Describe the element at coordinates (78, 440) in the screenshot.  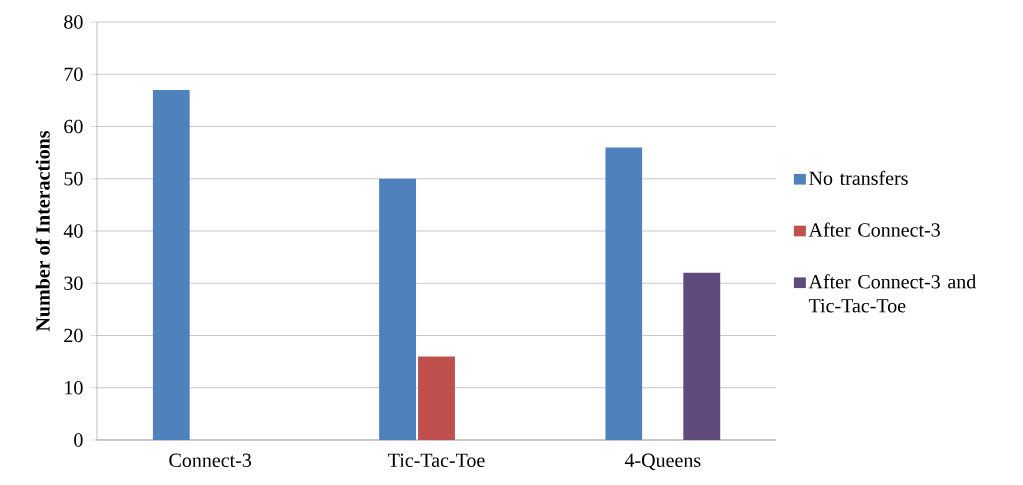
I see `y-tick-label: 0` at that location.